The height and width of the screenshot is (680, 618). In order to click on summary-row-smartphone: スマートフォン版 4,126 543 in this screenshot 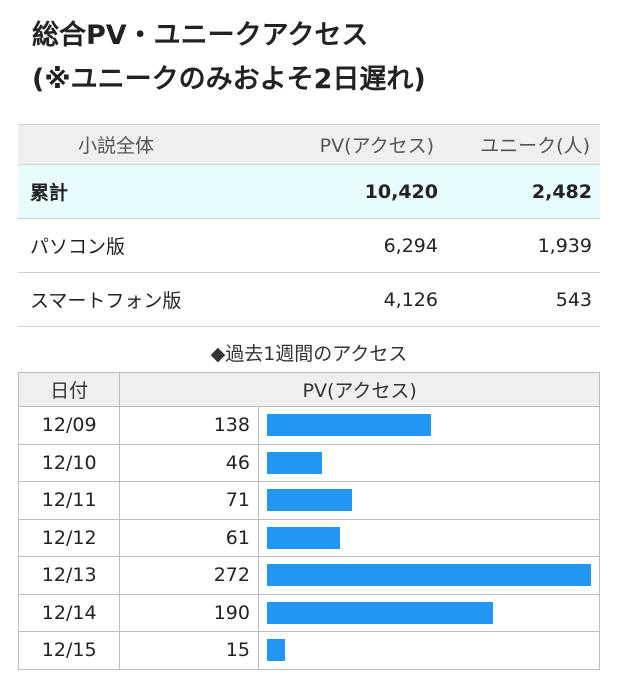, I will do `click(309, 299)`.